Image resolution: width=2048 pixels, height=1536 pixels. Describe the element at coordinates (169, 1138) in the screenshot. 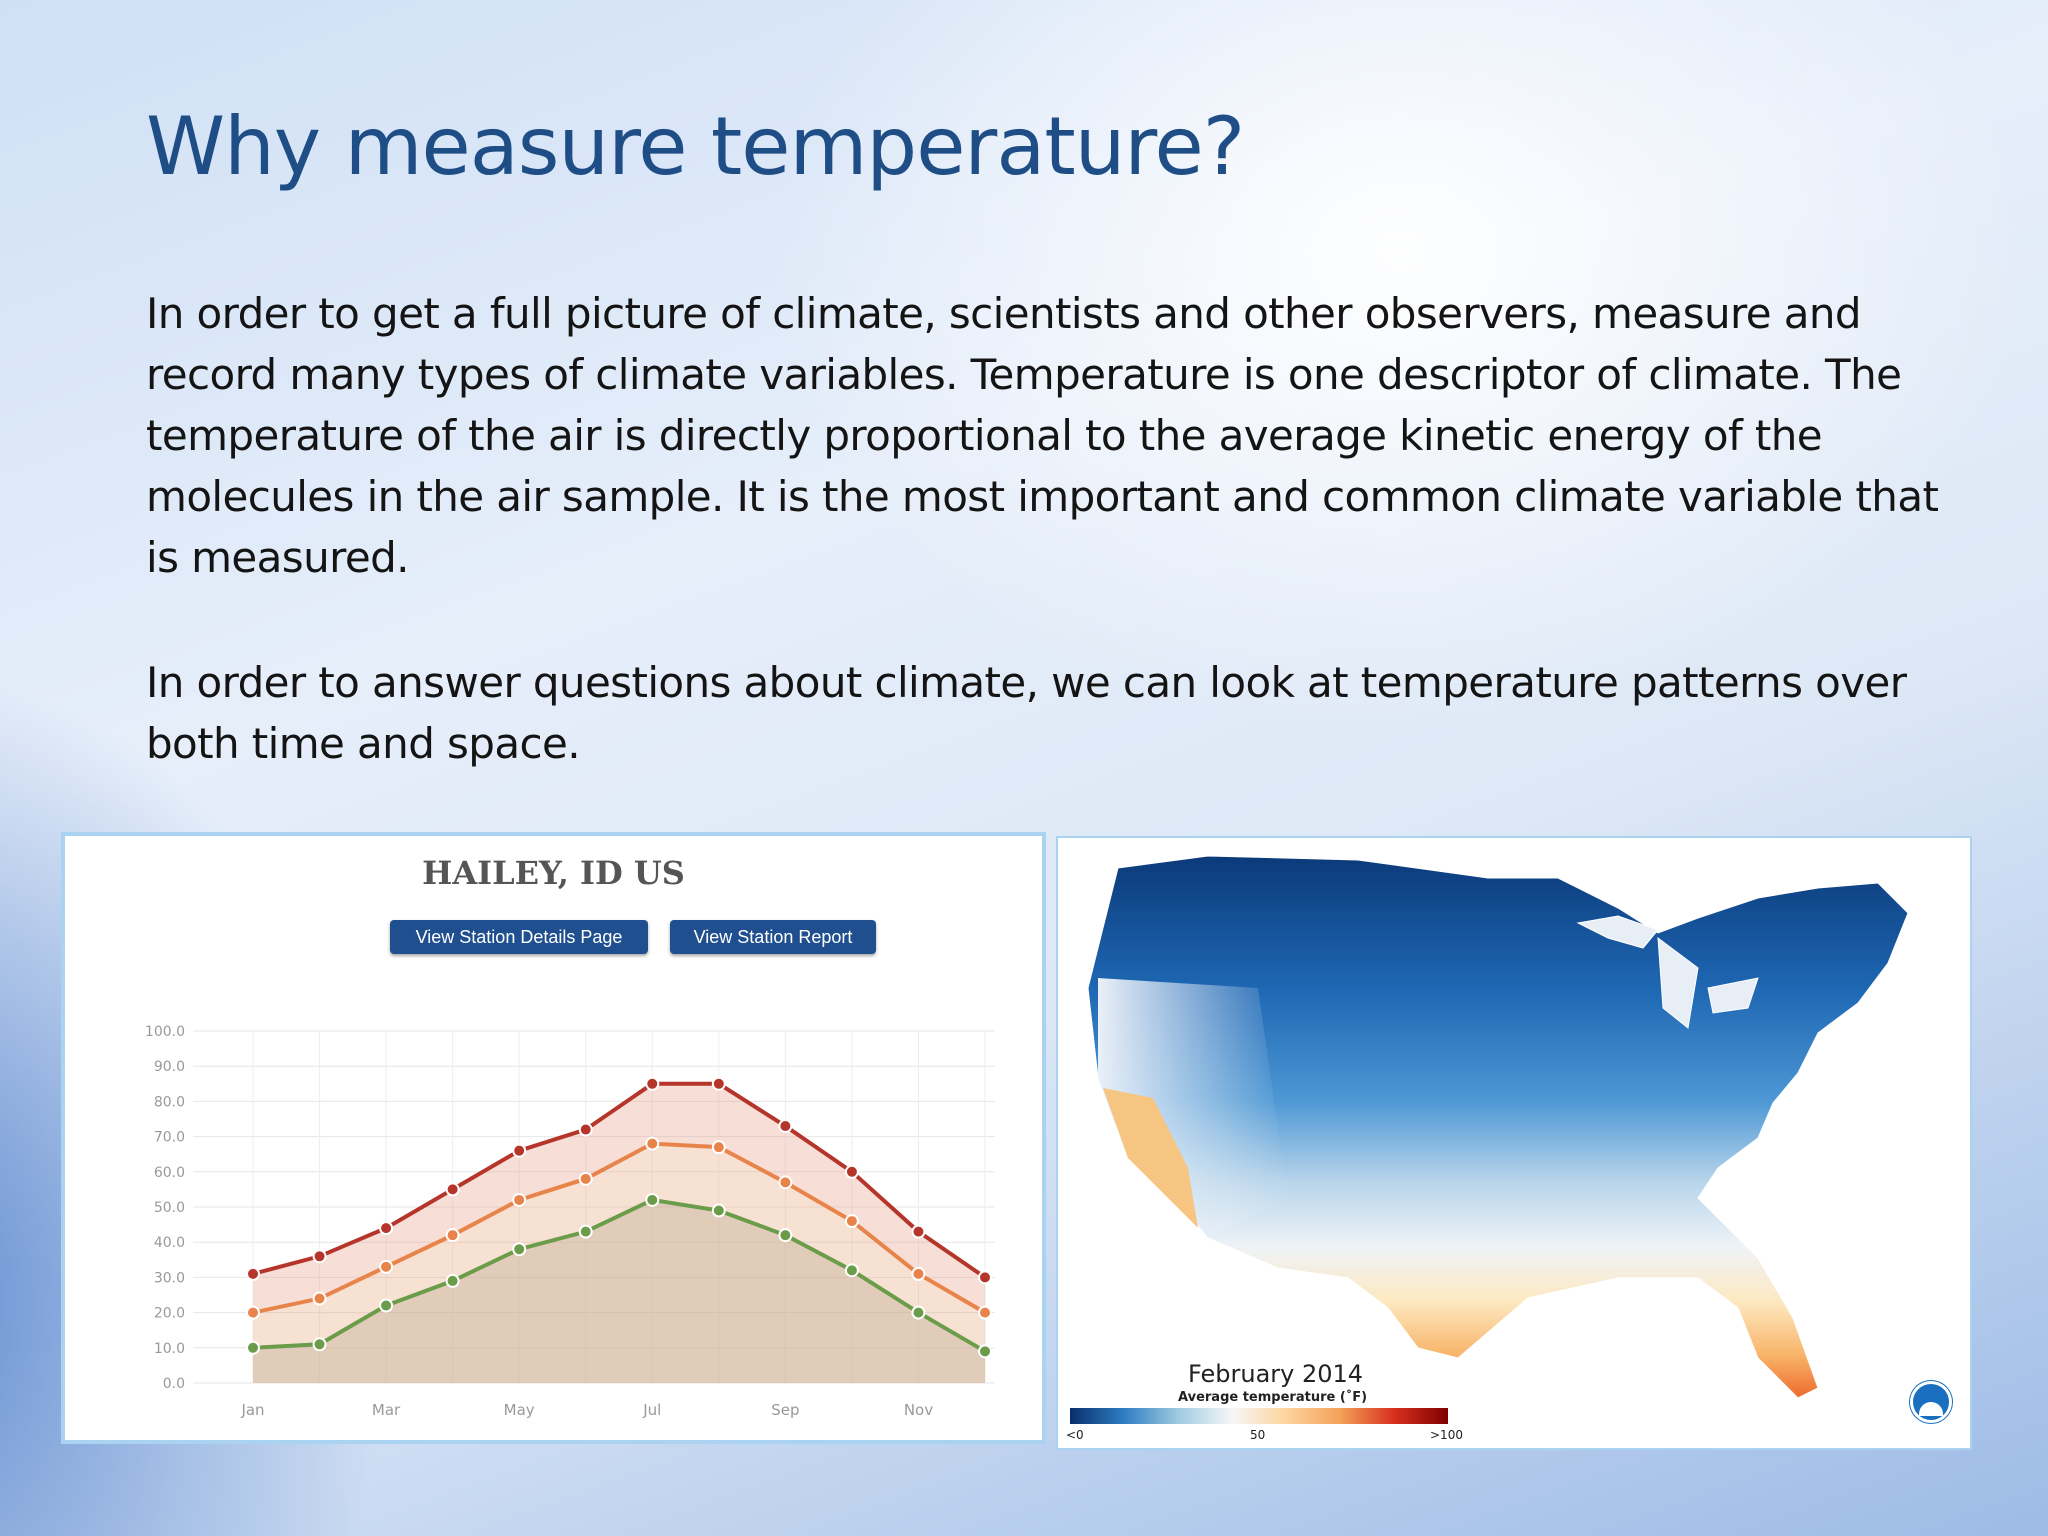

I see `y-tick-label: 70.0` at that location.